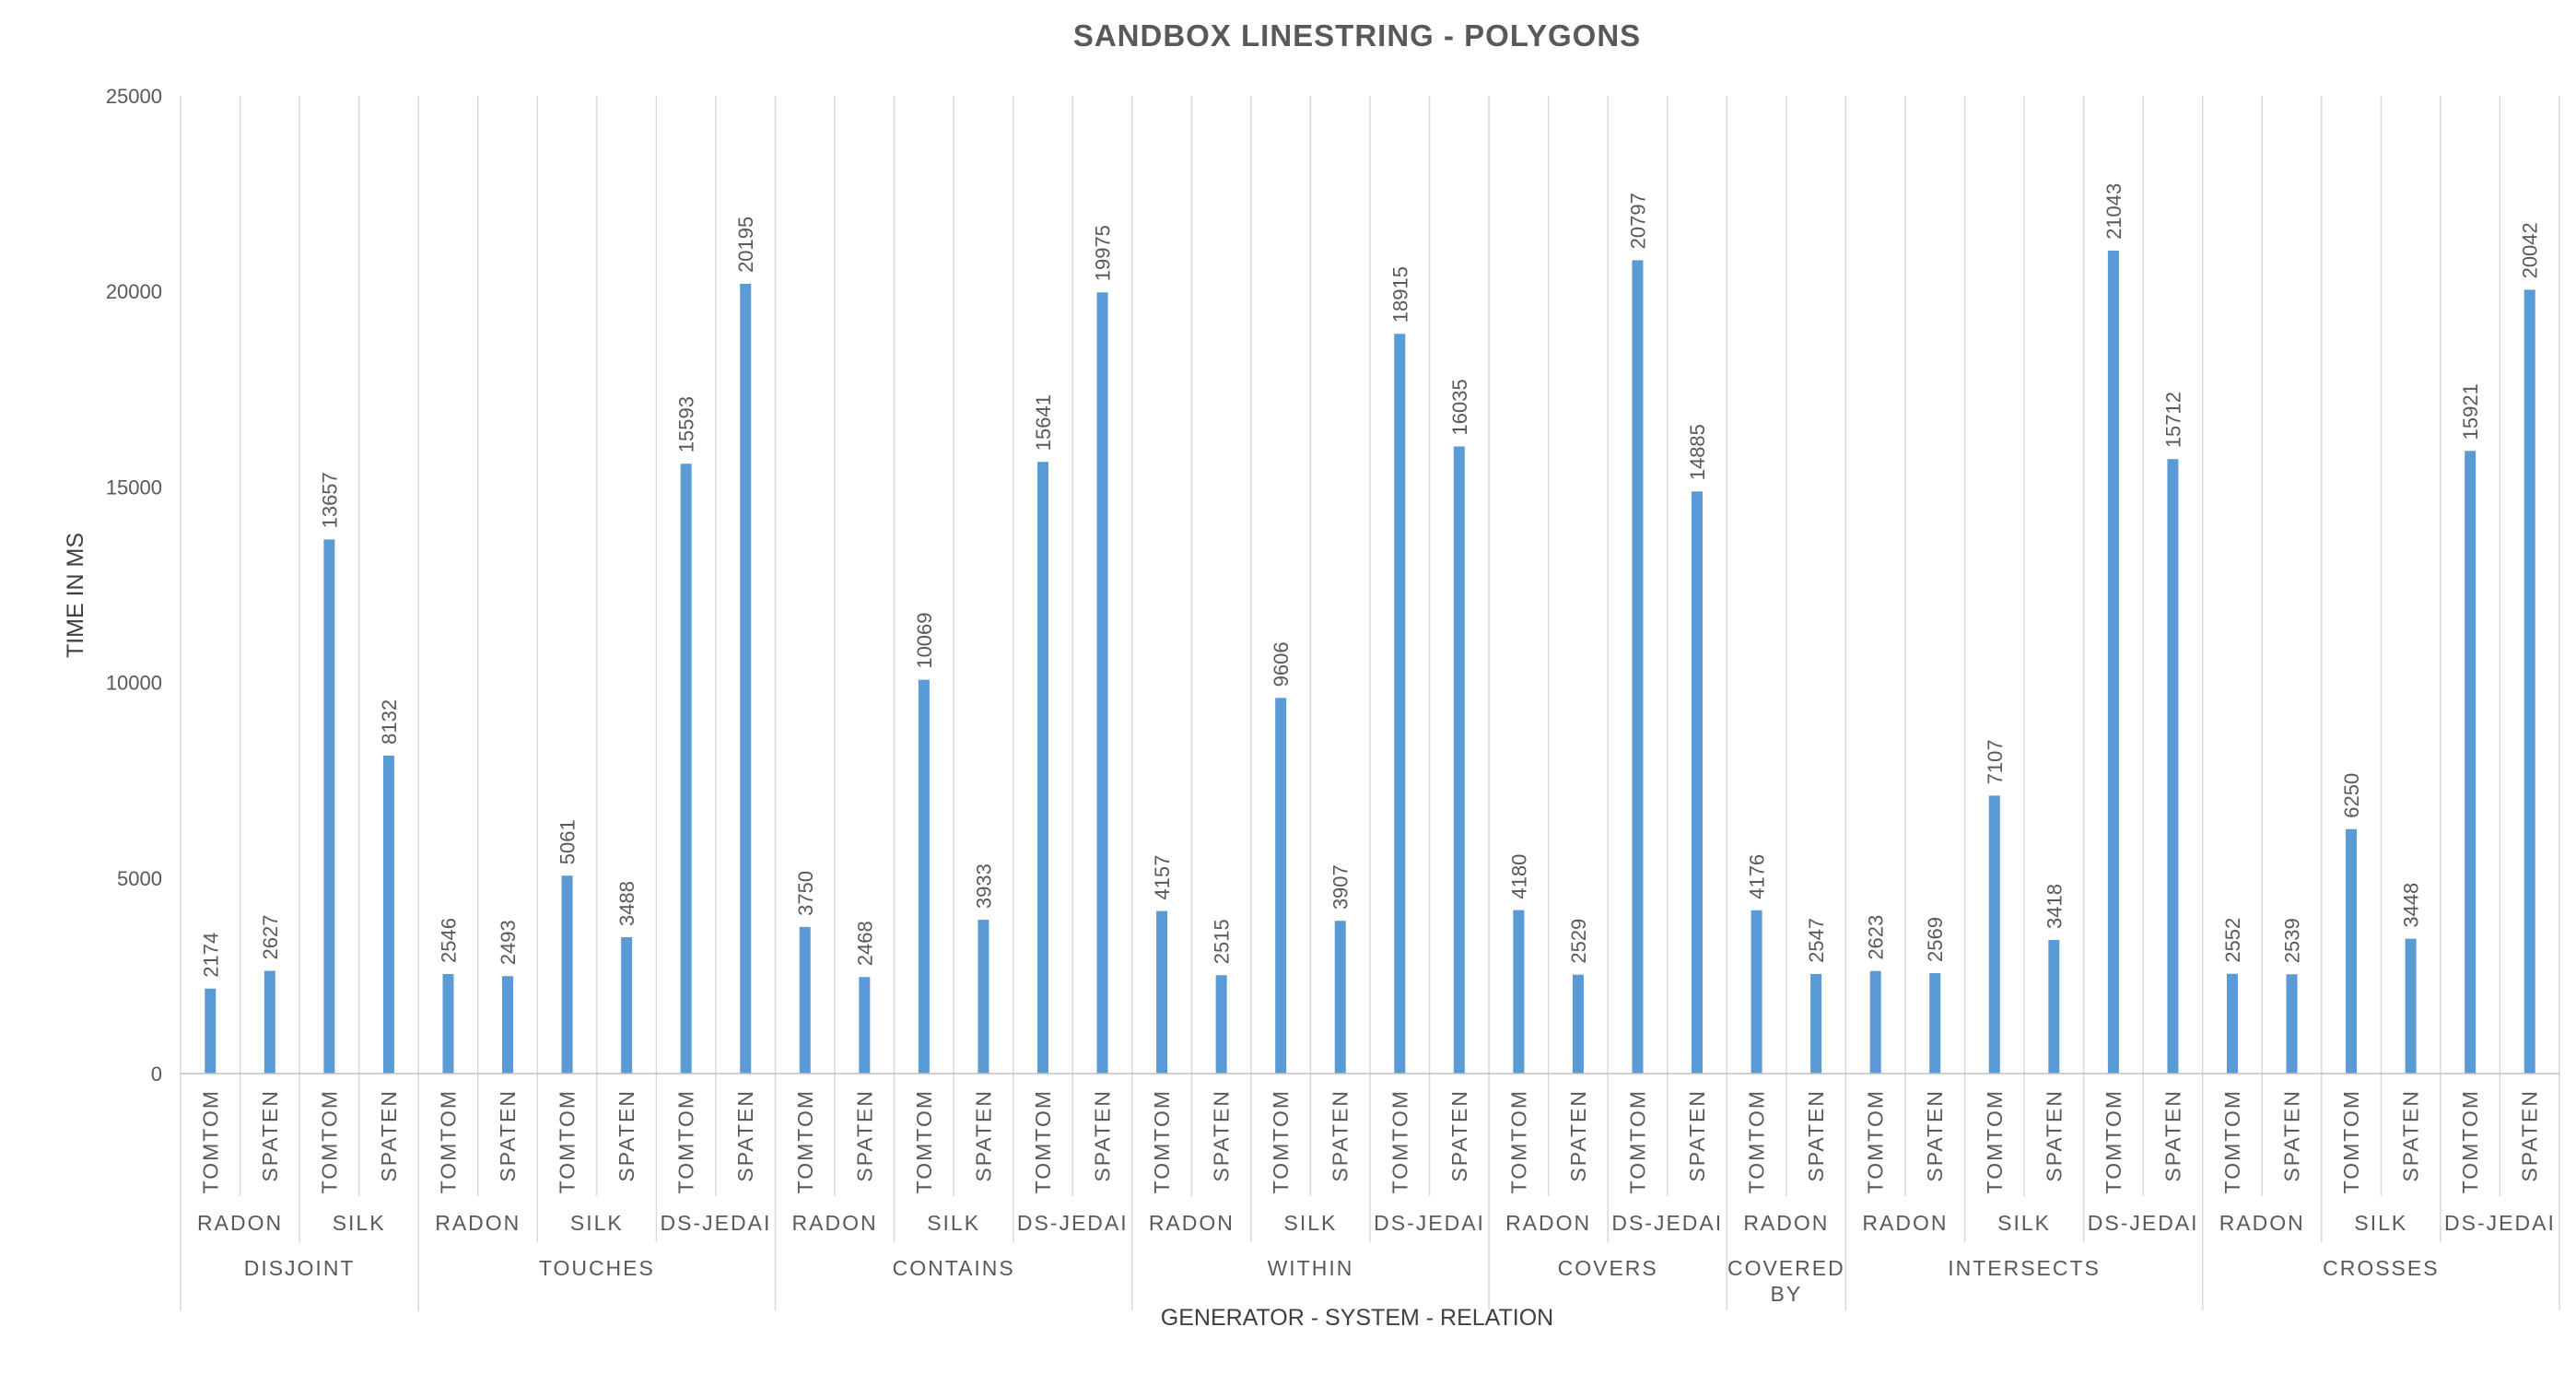 Image resolution: width=2576 pixels, height=1374 pixels. What do you see at coordinates (134, 97) in the screenshot?
I see `y-tick-label: 25000` at bounding box center [134, 97].